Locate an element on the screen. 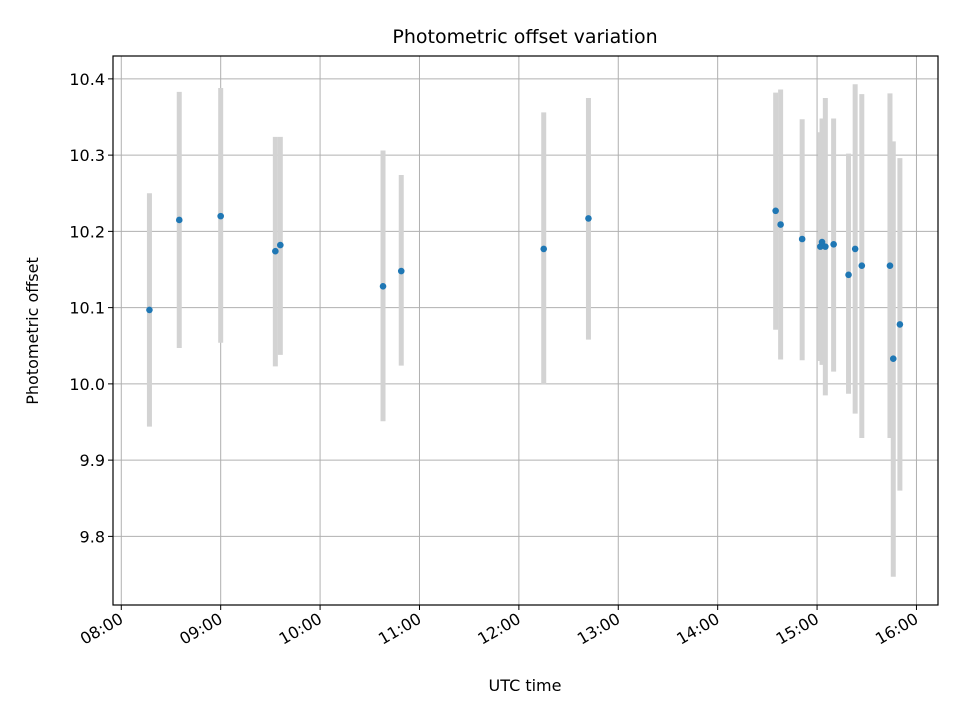  y-tick-label: 9.8 is located at coordinates (92, 536).